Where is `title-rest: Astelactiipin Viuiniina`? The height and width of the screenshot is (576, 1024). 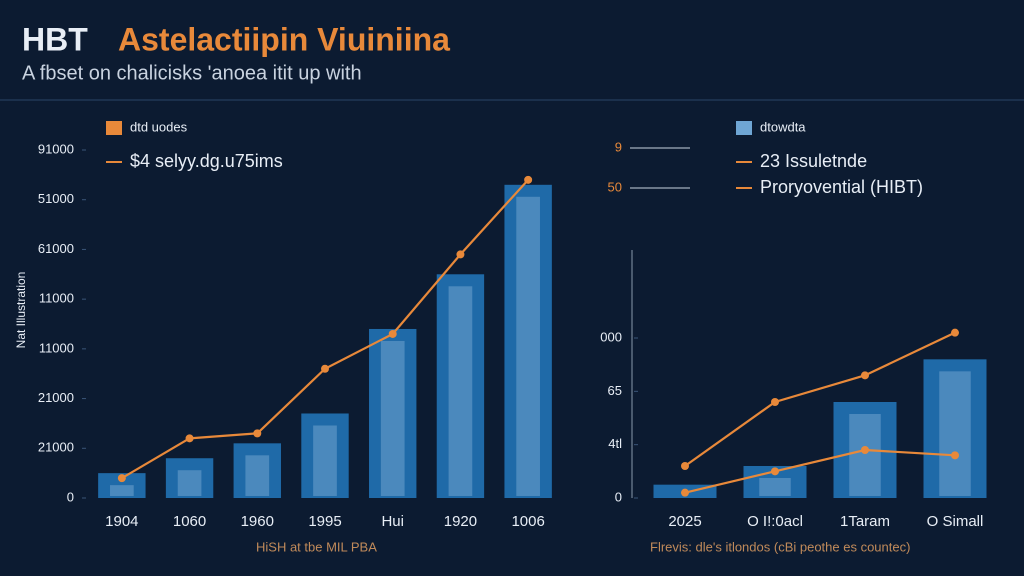
title-rest: Astelactiipin Viuiniina is located at coordinates (284, 39).